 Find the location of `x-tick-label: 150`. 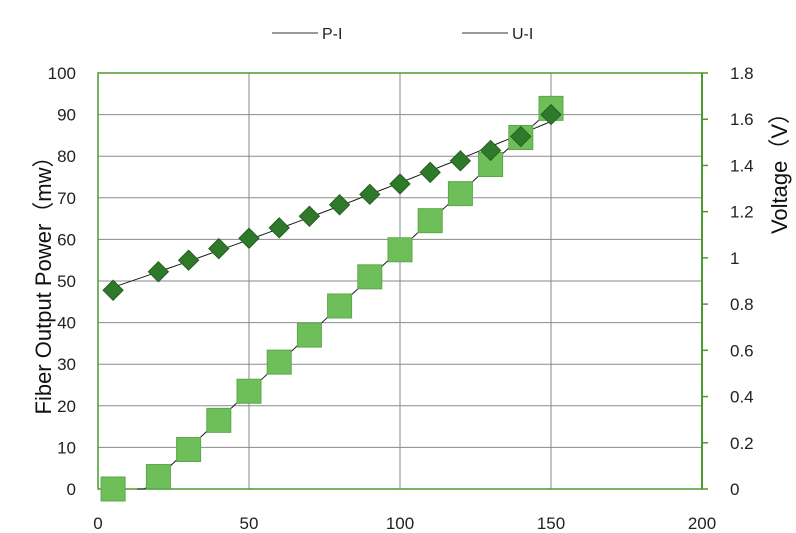

x-tick-label: 150 is located at coordinates (551, 523).